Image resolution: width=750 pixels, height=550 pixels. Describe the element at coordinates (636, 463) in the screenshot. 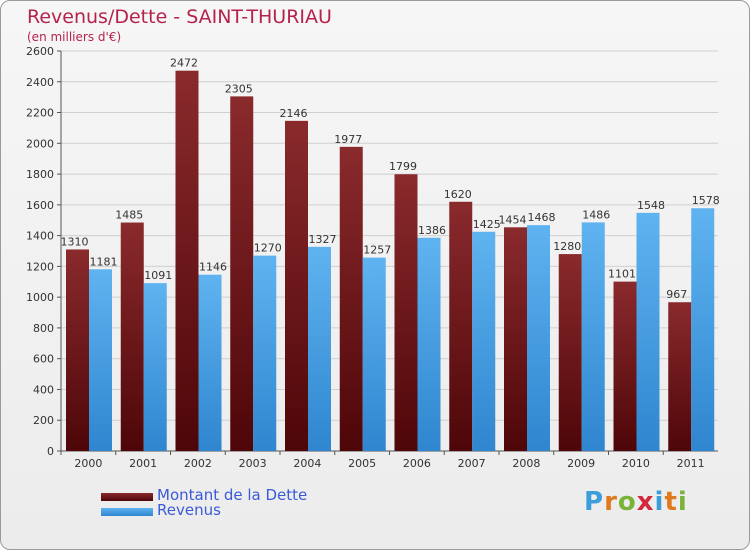

I see `x-tick-label: 2010` at that location.